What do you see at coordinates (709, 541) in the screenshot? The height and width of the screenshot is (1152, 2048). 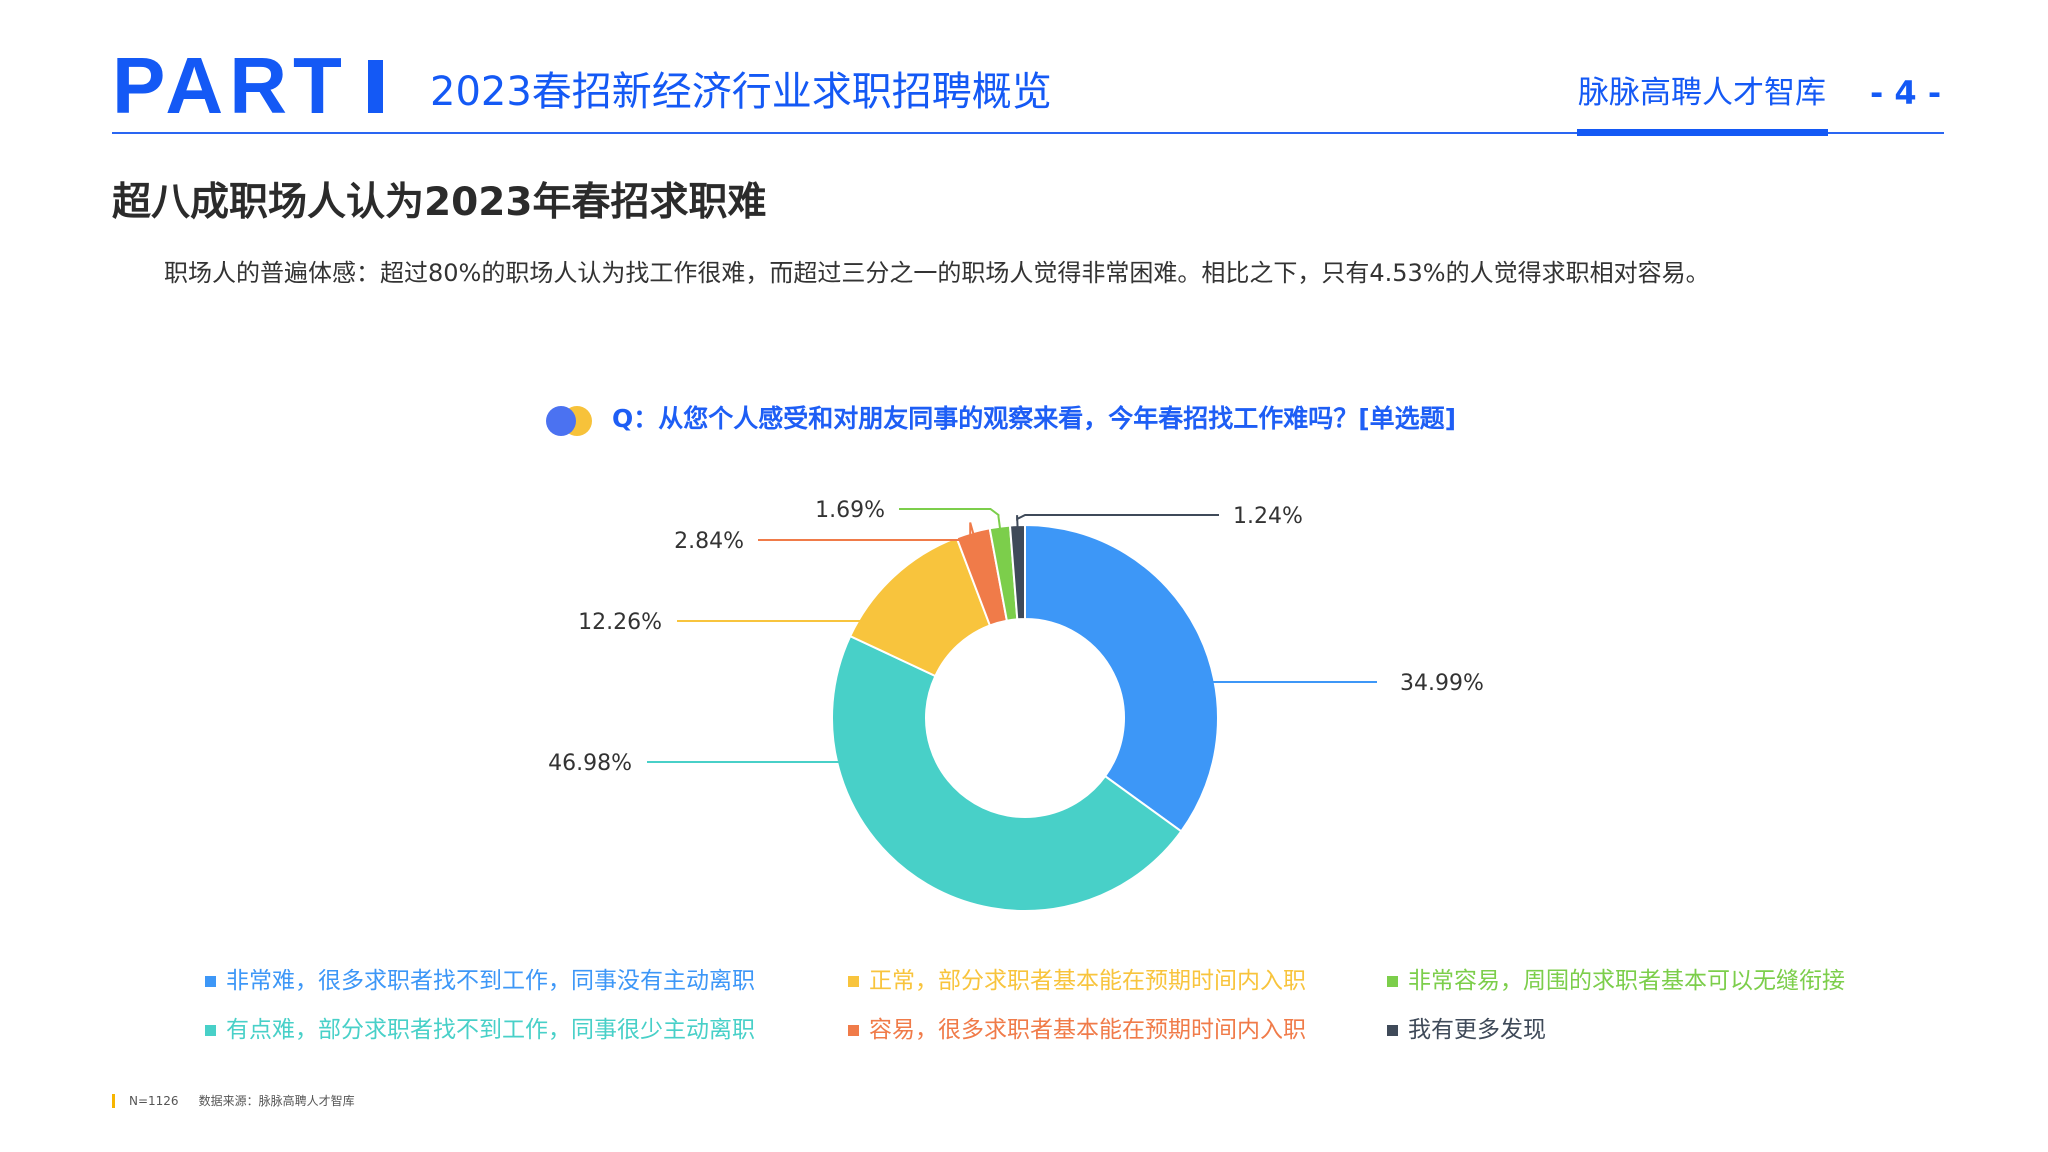 I see `data-label-easy: 2.84%` at bounding box center [709, 541].